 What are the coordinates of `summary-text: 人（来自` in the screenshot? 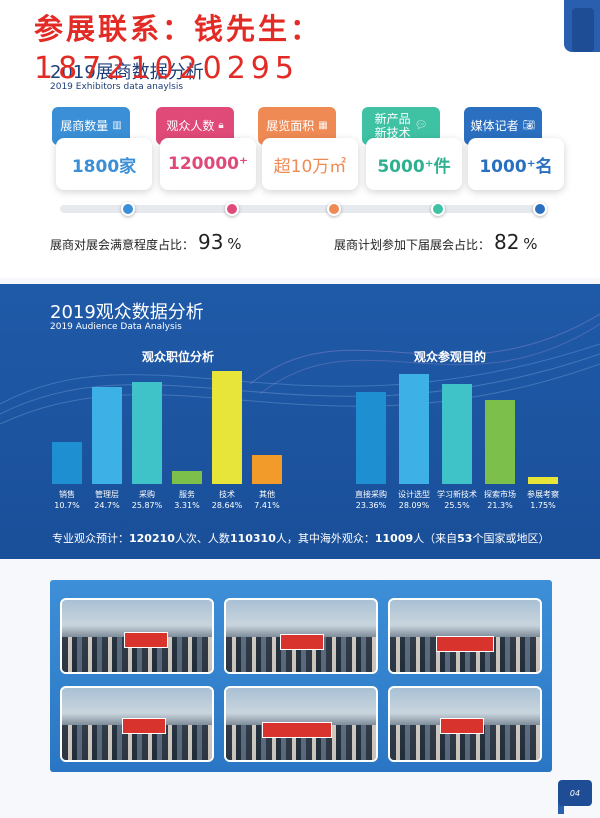 It's located at (435, 538).